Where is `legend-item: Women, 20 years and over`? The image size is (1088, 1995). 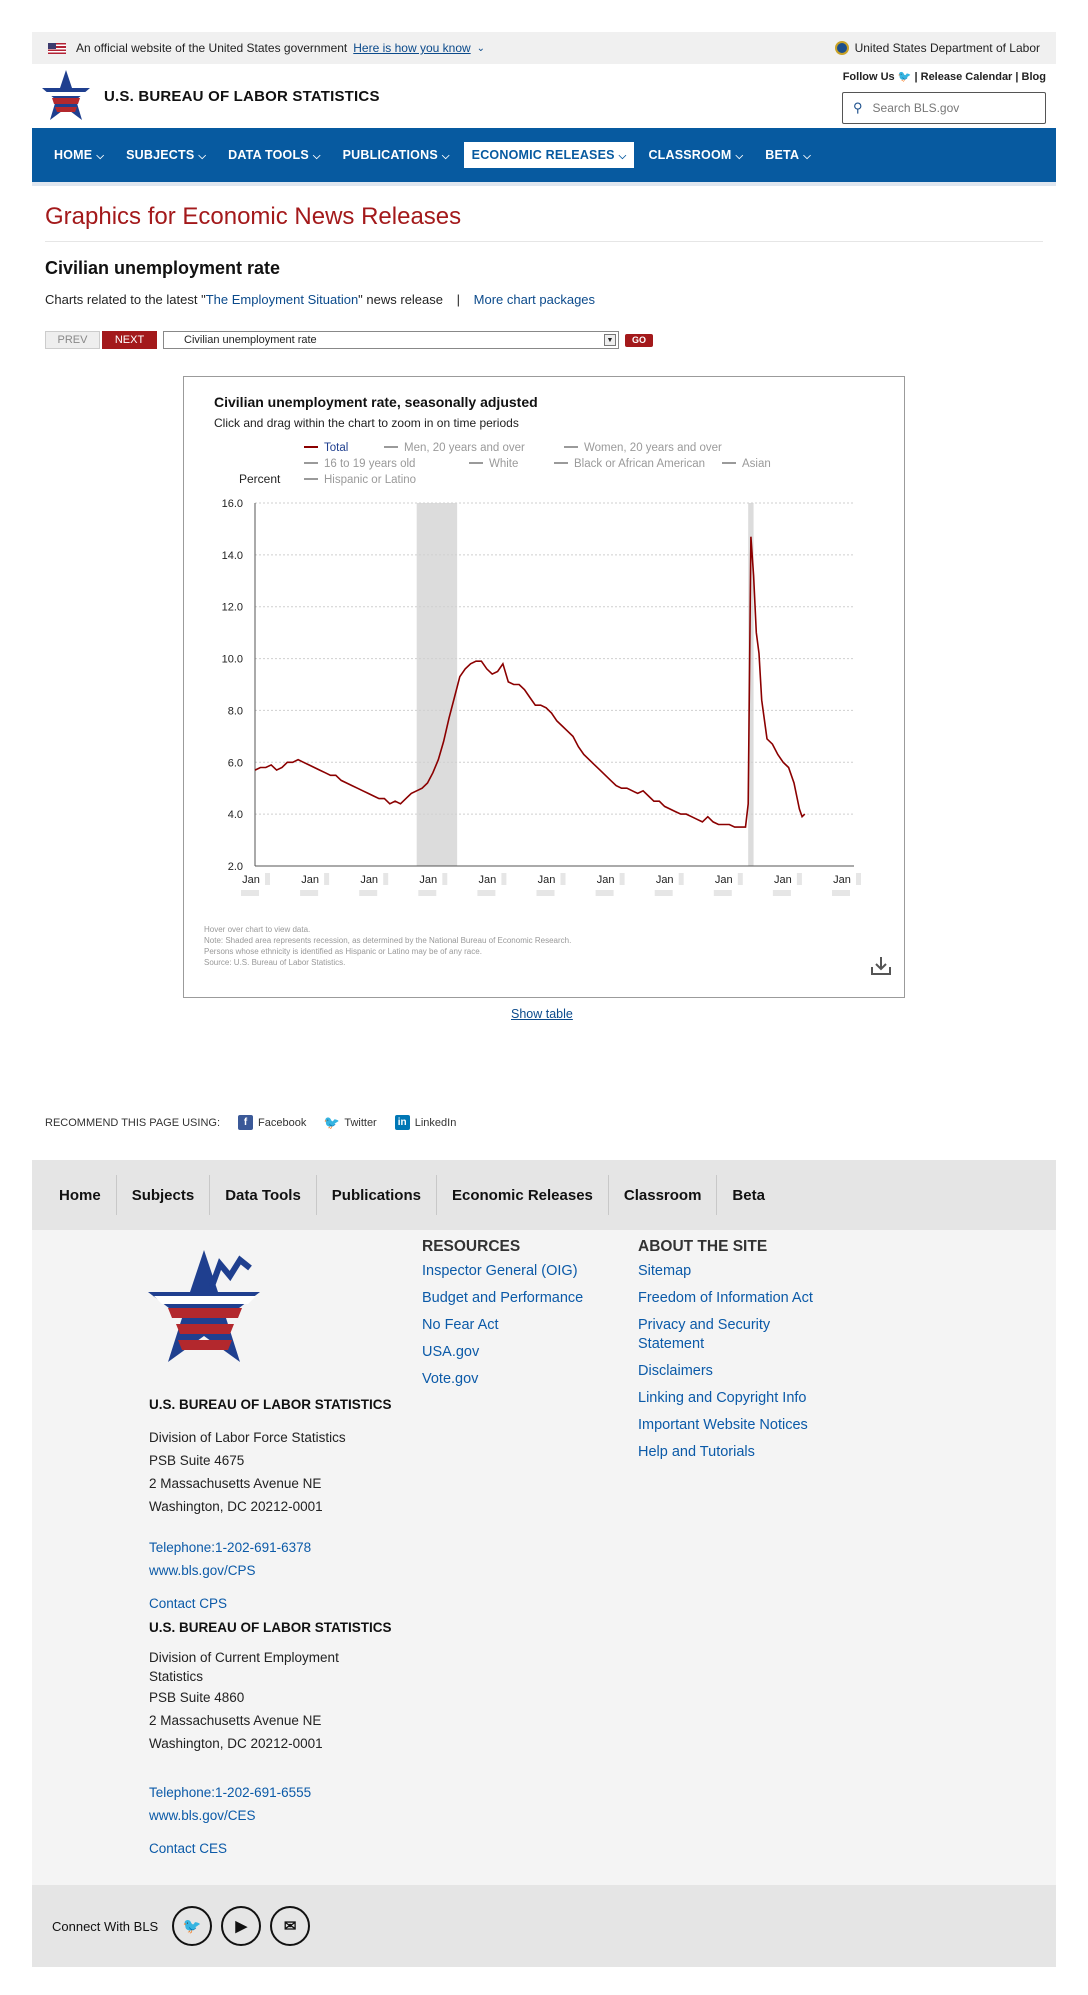
legend-item: Women, 20 years and over is located at coordinates (643, 448).